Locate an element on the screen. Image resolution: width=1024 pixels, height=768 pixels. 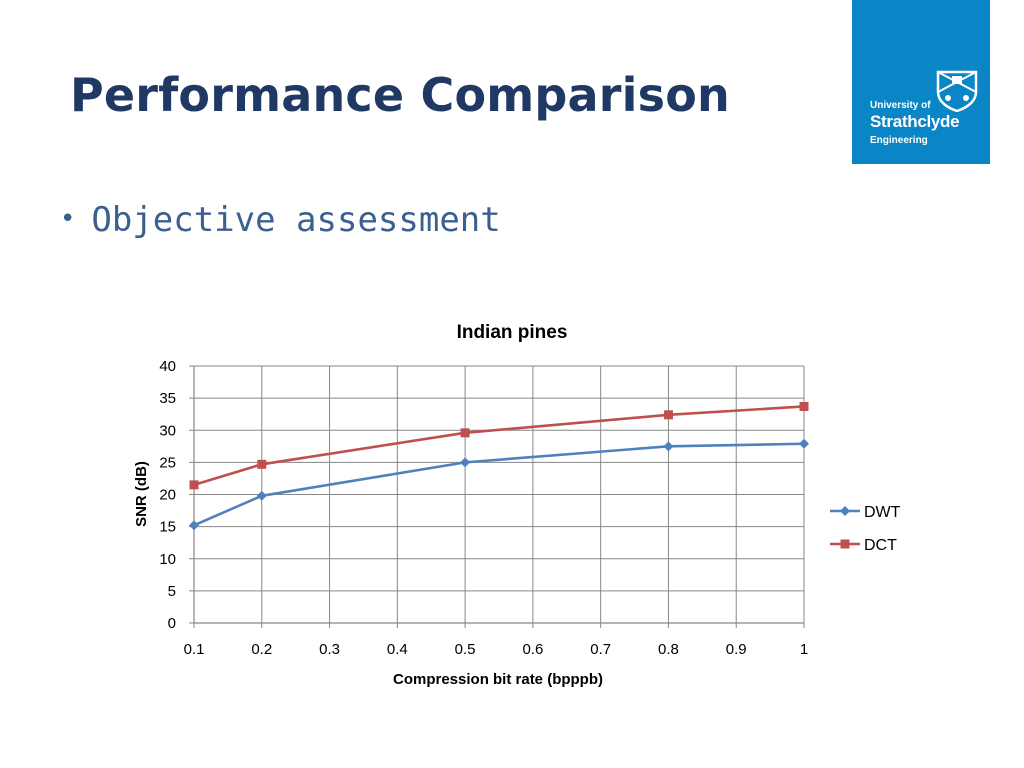
legend-label: DCT is located at coordinates (880, 545).